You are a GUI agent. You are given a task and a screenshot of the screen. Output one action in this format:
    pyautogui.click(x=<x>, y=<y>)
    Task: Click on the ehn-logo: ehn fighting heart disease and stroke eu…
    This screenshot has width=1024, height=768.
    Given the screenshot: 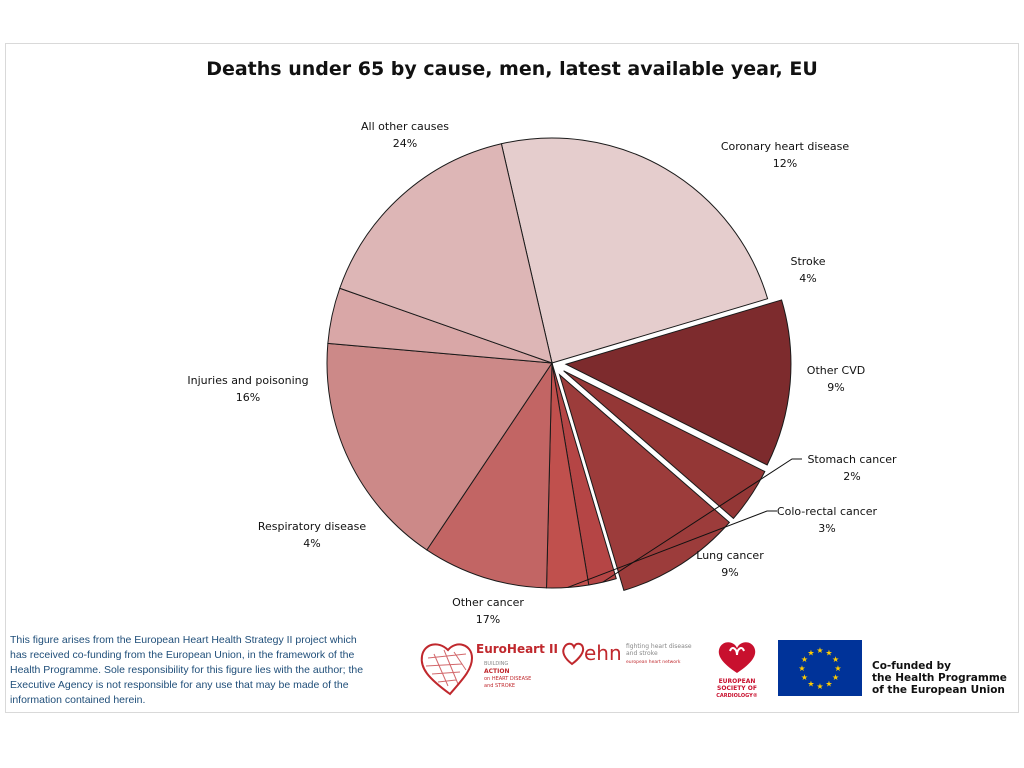 What is the action you would take?
    pyautogui.click(x=627, y=653)
    